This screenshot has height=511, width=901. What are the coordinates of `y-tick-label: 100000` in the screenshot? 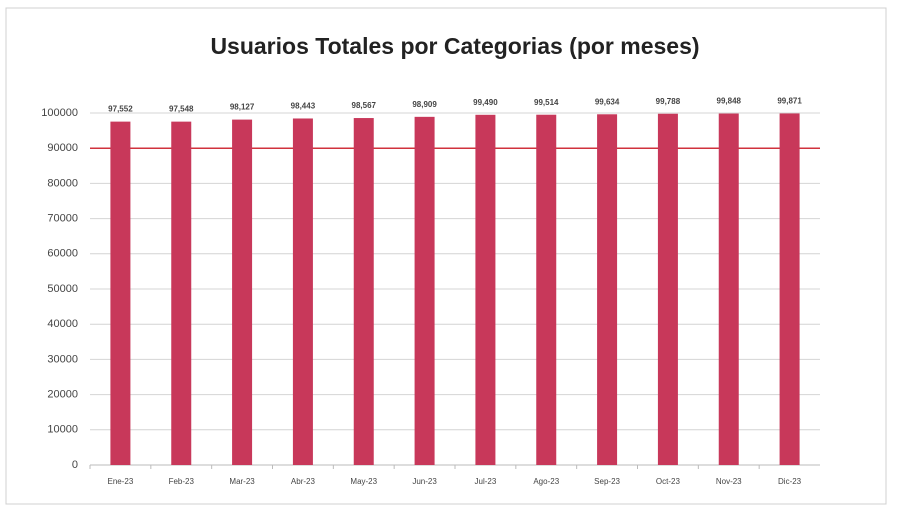 It's located at (59, 113).